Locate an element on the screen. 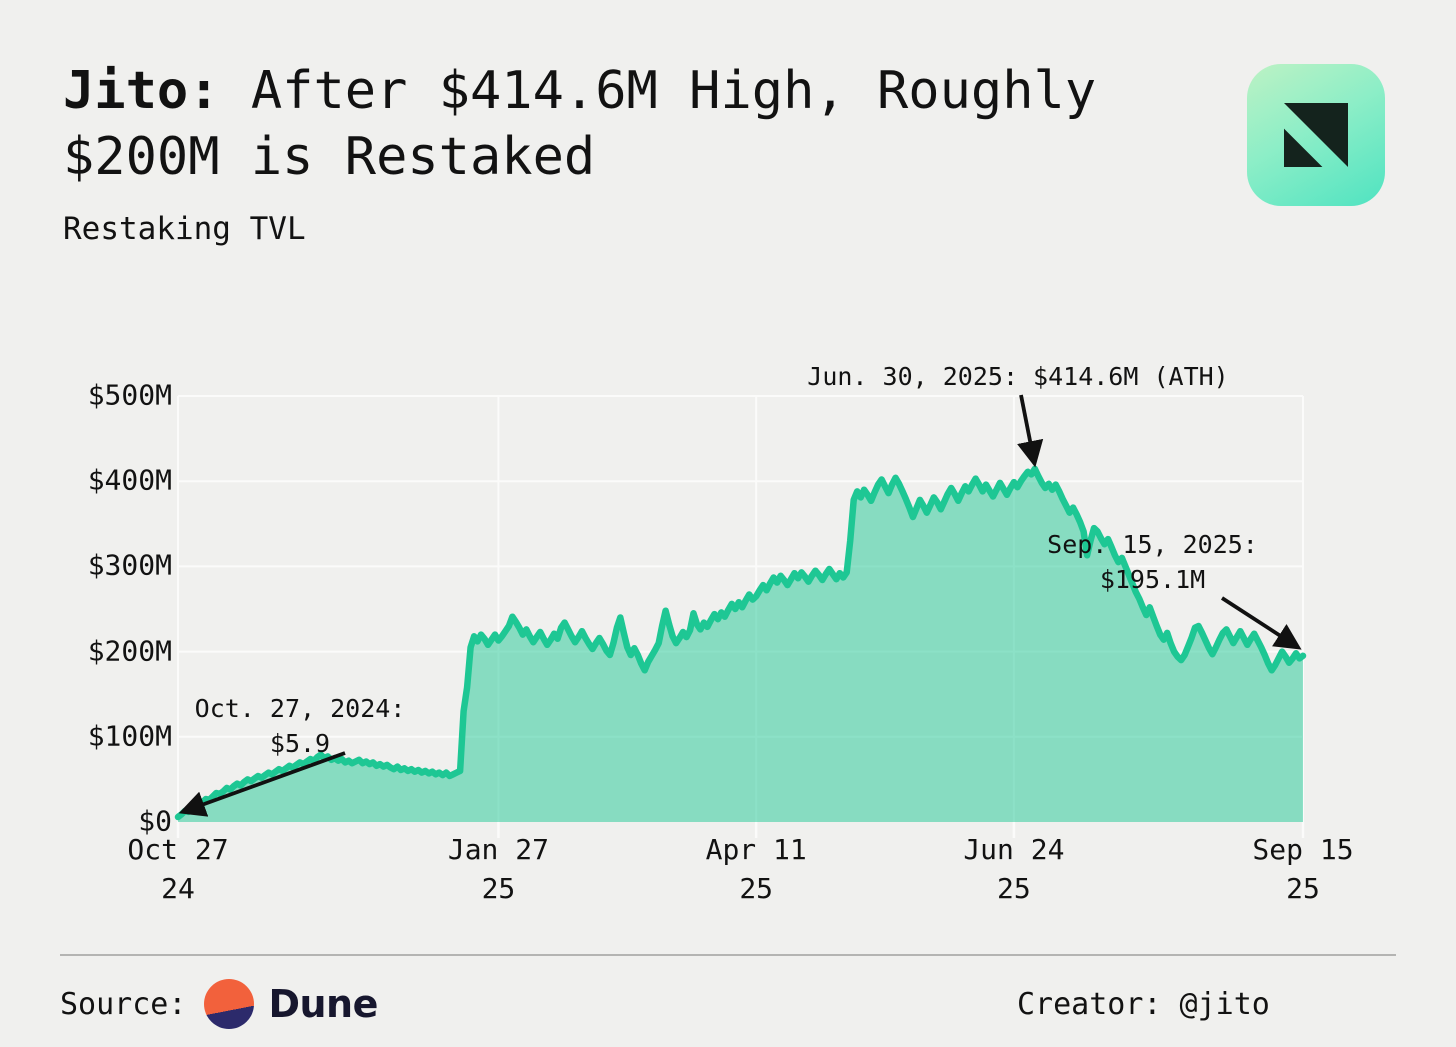 The width and height of the screenshot is (1456, 1047). dune-logo-icon is located at coordinates (229, 1004).